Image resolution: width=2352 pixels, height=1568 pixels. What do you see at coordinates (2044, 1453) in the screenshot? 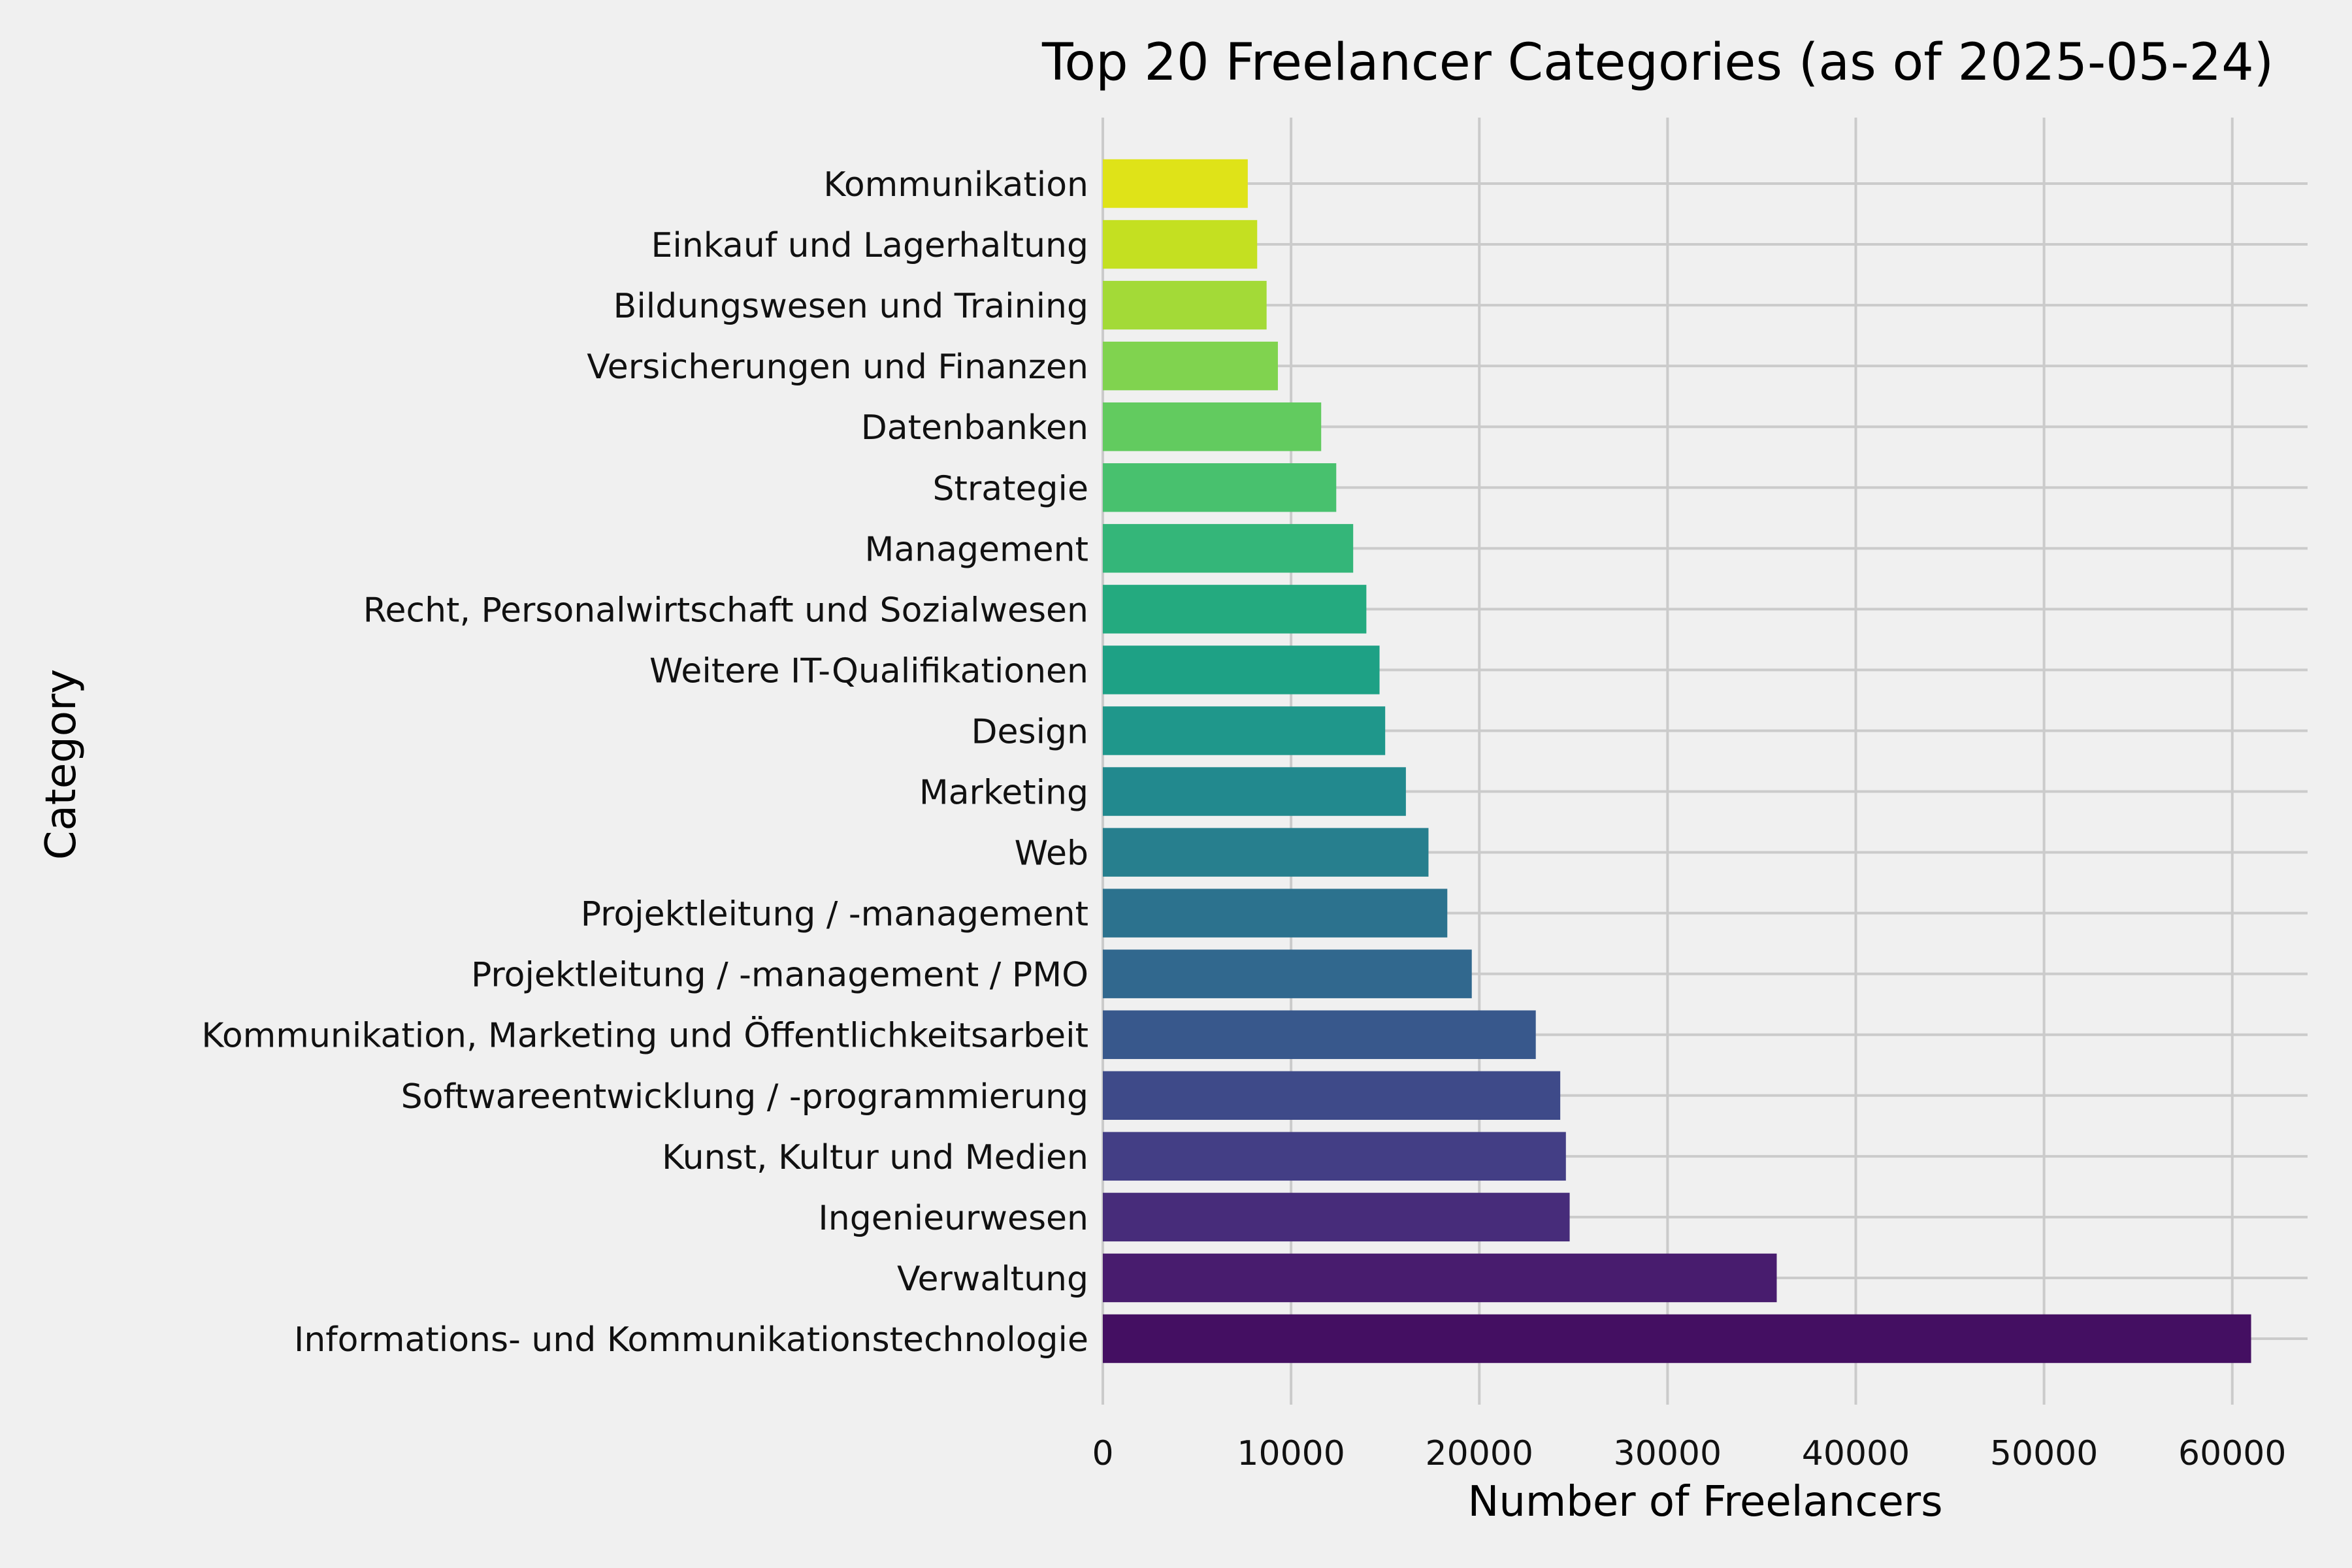
I see `x-tick-label: 50000` at bounding box center [2044, 1453].